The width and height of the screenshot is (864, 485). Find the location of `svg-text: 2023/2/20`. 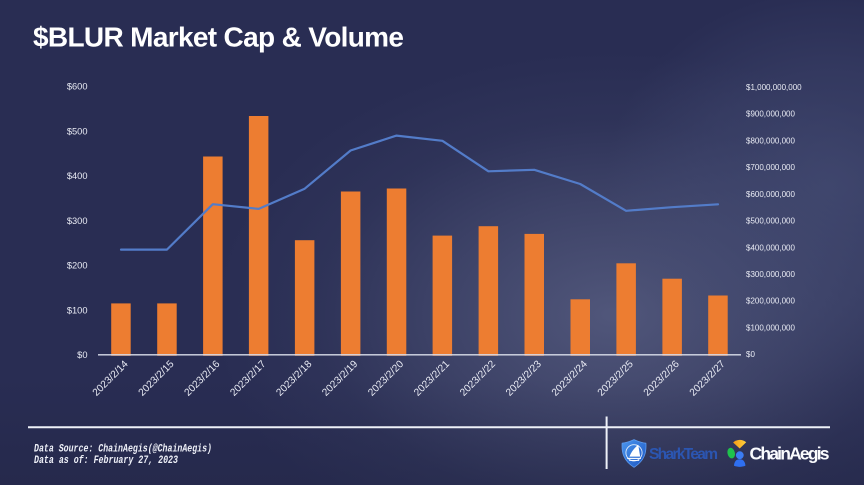

svg-text: 2023/2/20 is located at coordinates (386, 379).